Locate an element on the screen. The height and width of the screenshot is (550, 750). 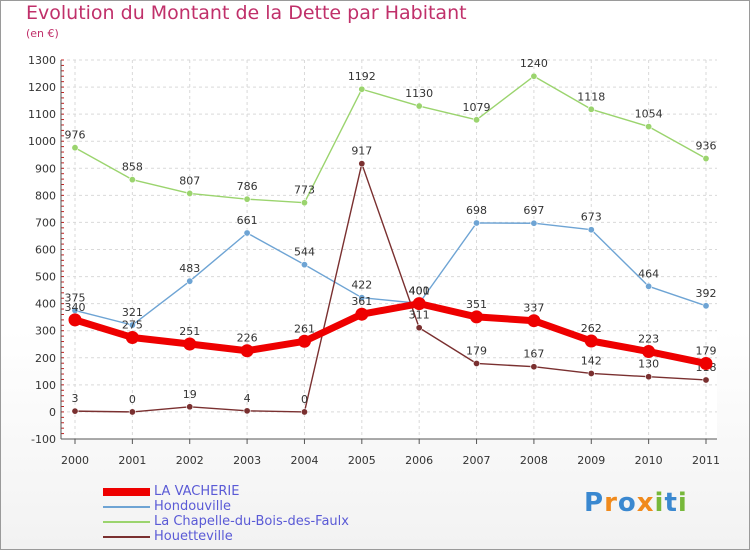
data-label-0: 226 is located at coordinates (247, 338).